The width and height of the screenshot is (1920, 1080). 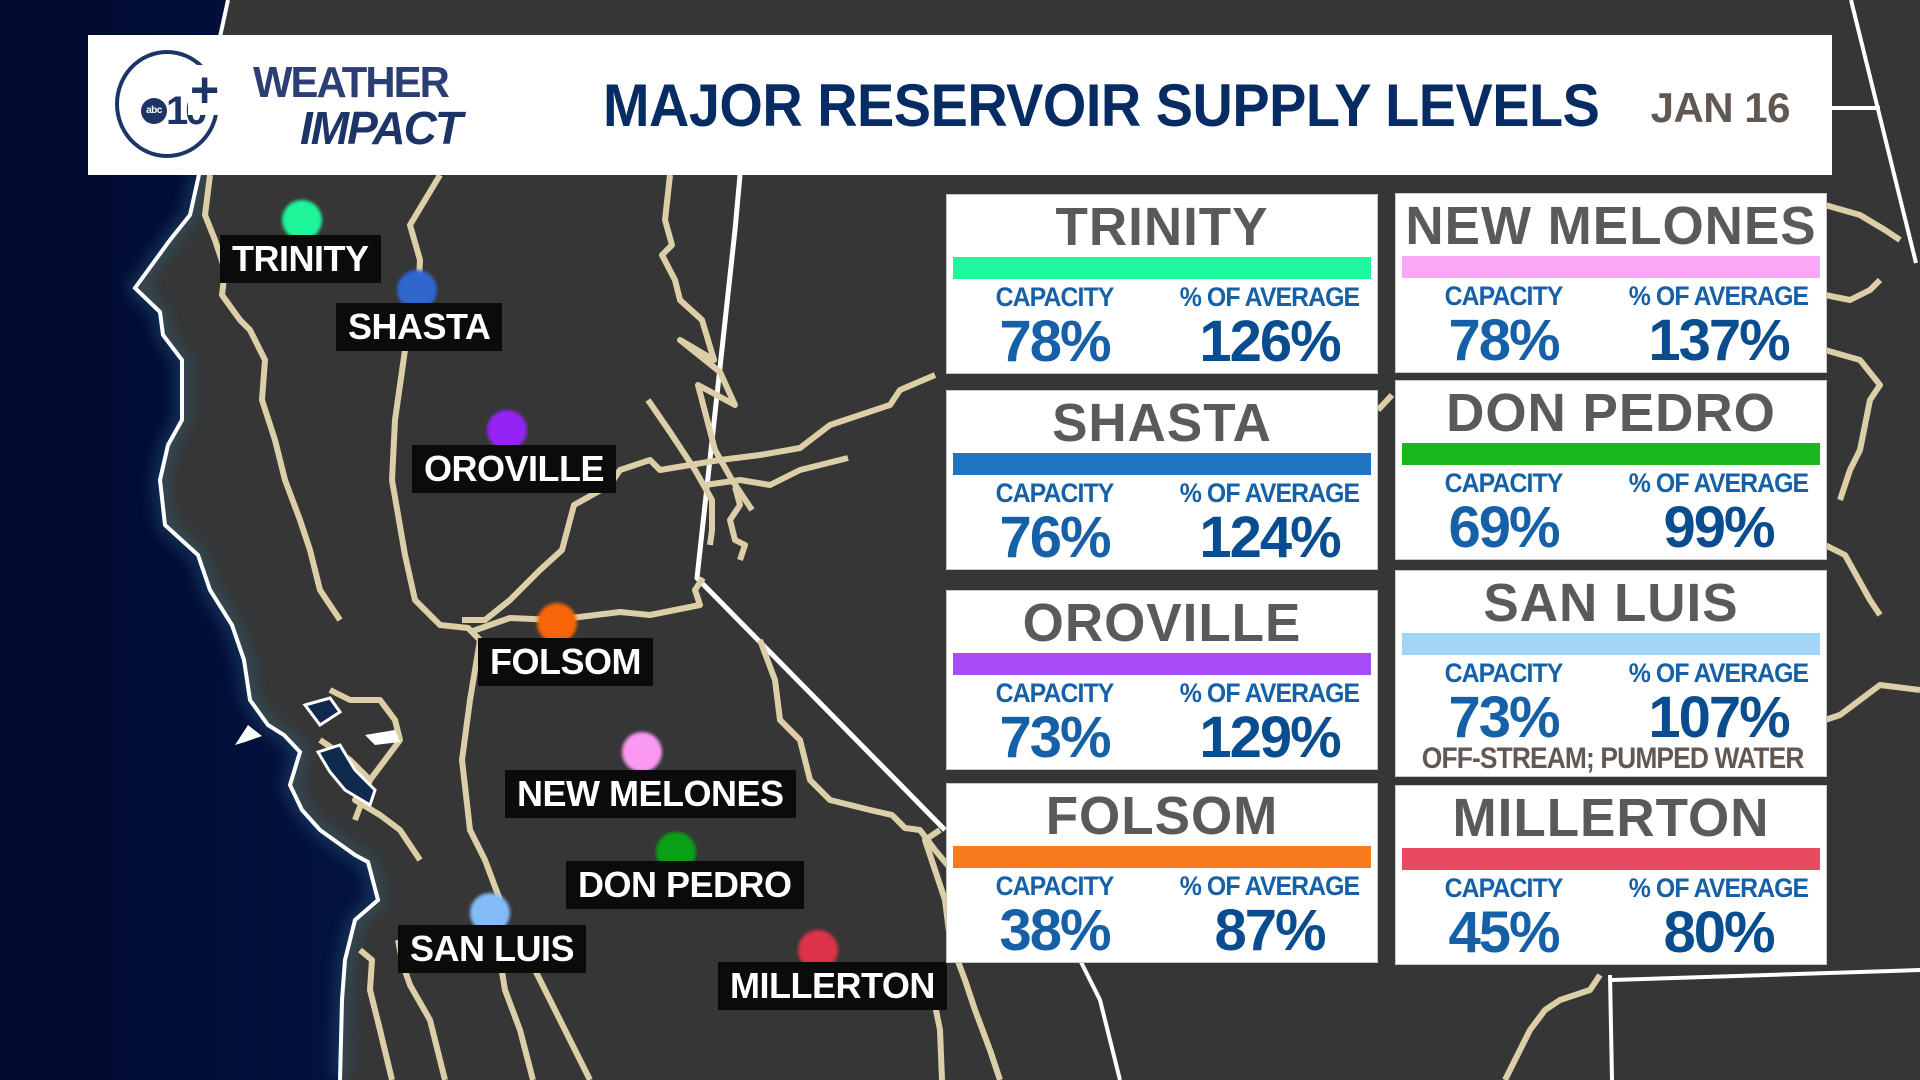 What do you see at coordinates (1611, 875) in the screenshot?
I see `reservoir-card-millerton: MILLERTON CAPACITY 45% % OF AVERAGE 80%` at bounding box center [1611, 875].